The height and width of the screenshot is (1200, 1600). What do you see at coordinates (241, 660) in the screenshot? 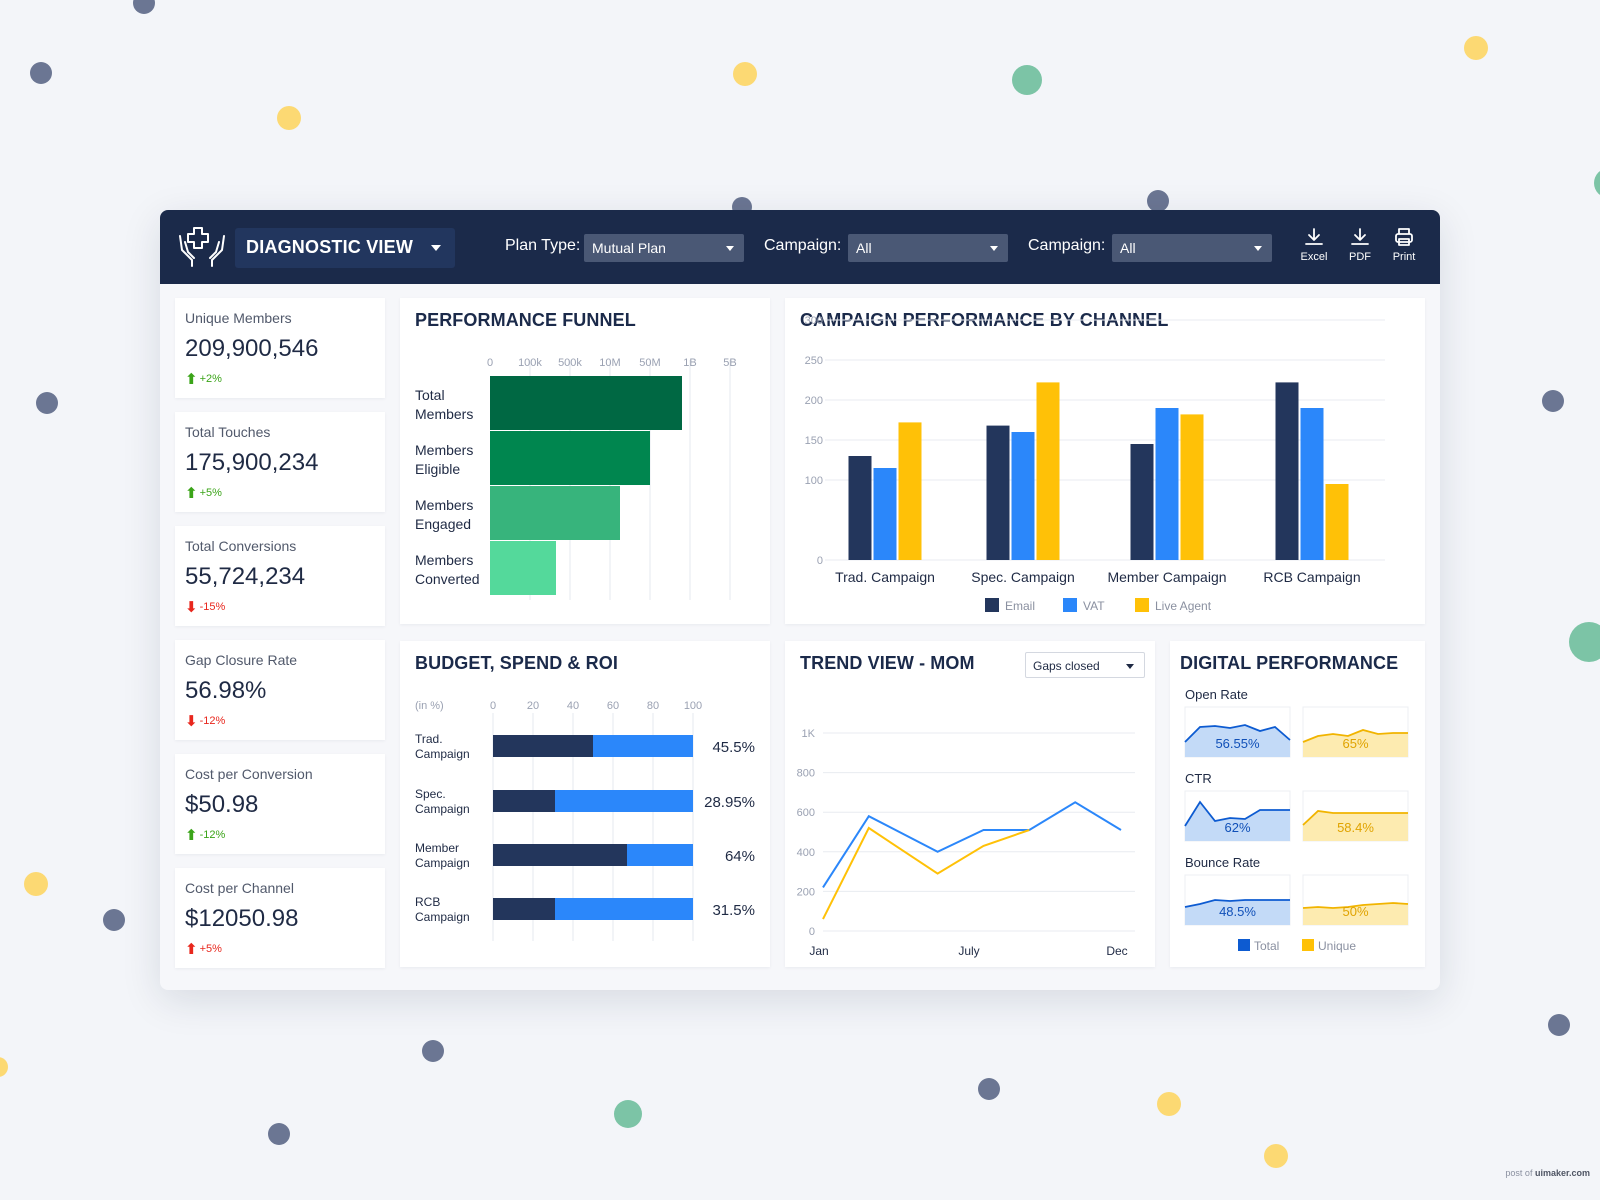
I see `kpi-label: Gap Closure Rate` at bounding box center [241, 660].